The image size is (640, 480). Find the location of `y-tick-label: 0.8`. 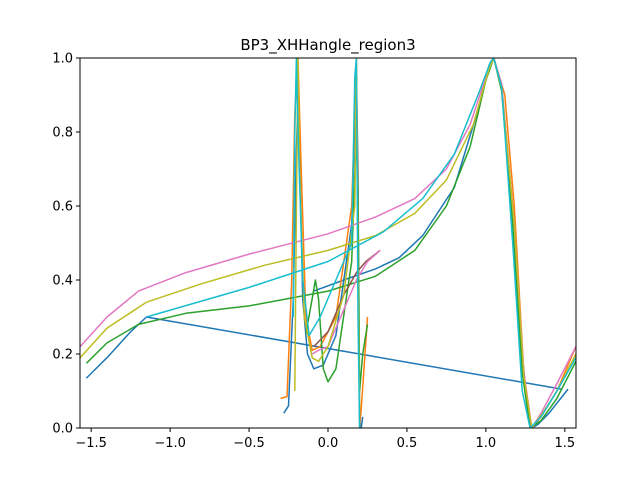

y-tick-label: 0.8 is located at coordinates (62, 133).